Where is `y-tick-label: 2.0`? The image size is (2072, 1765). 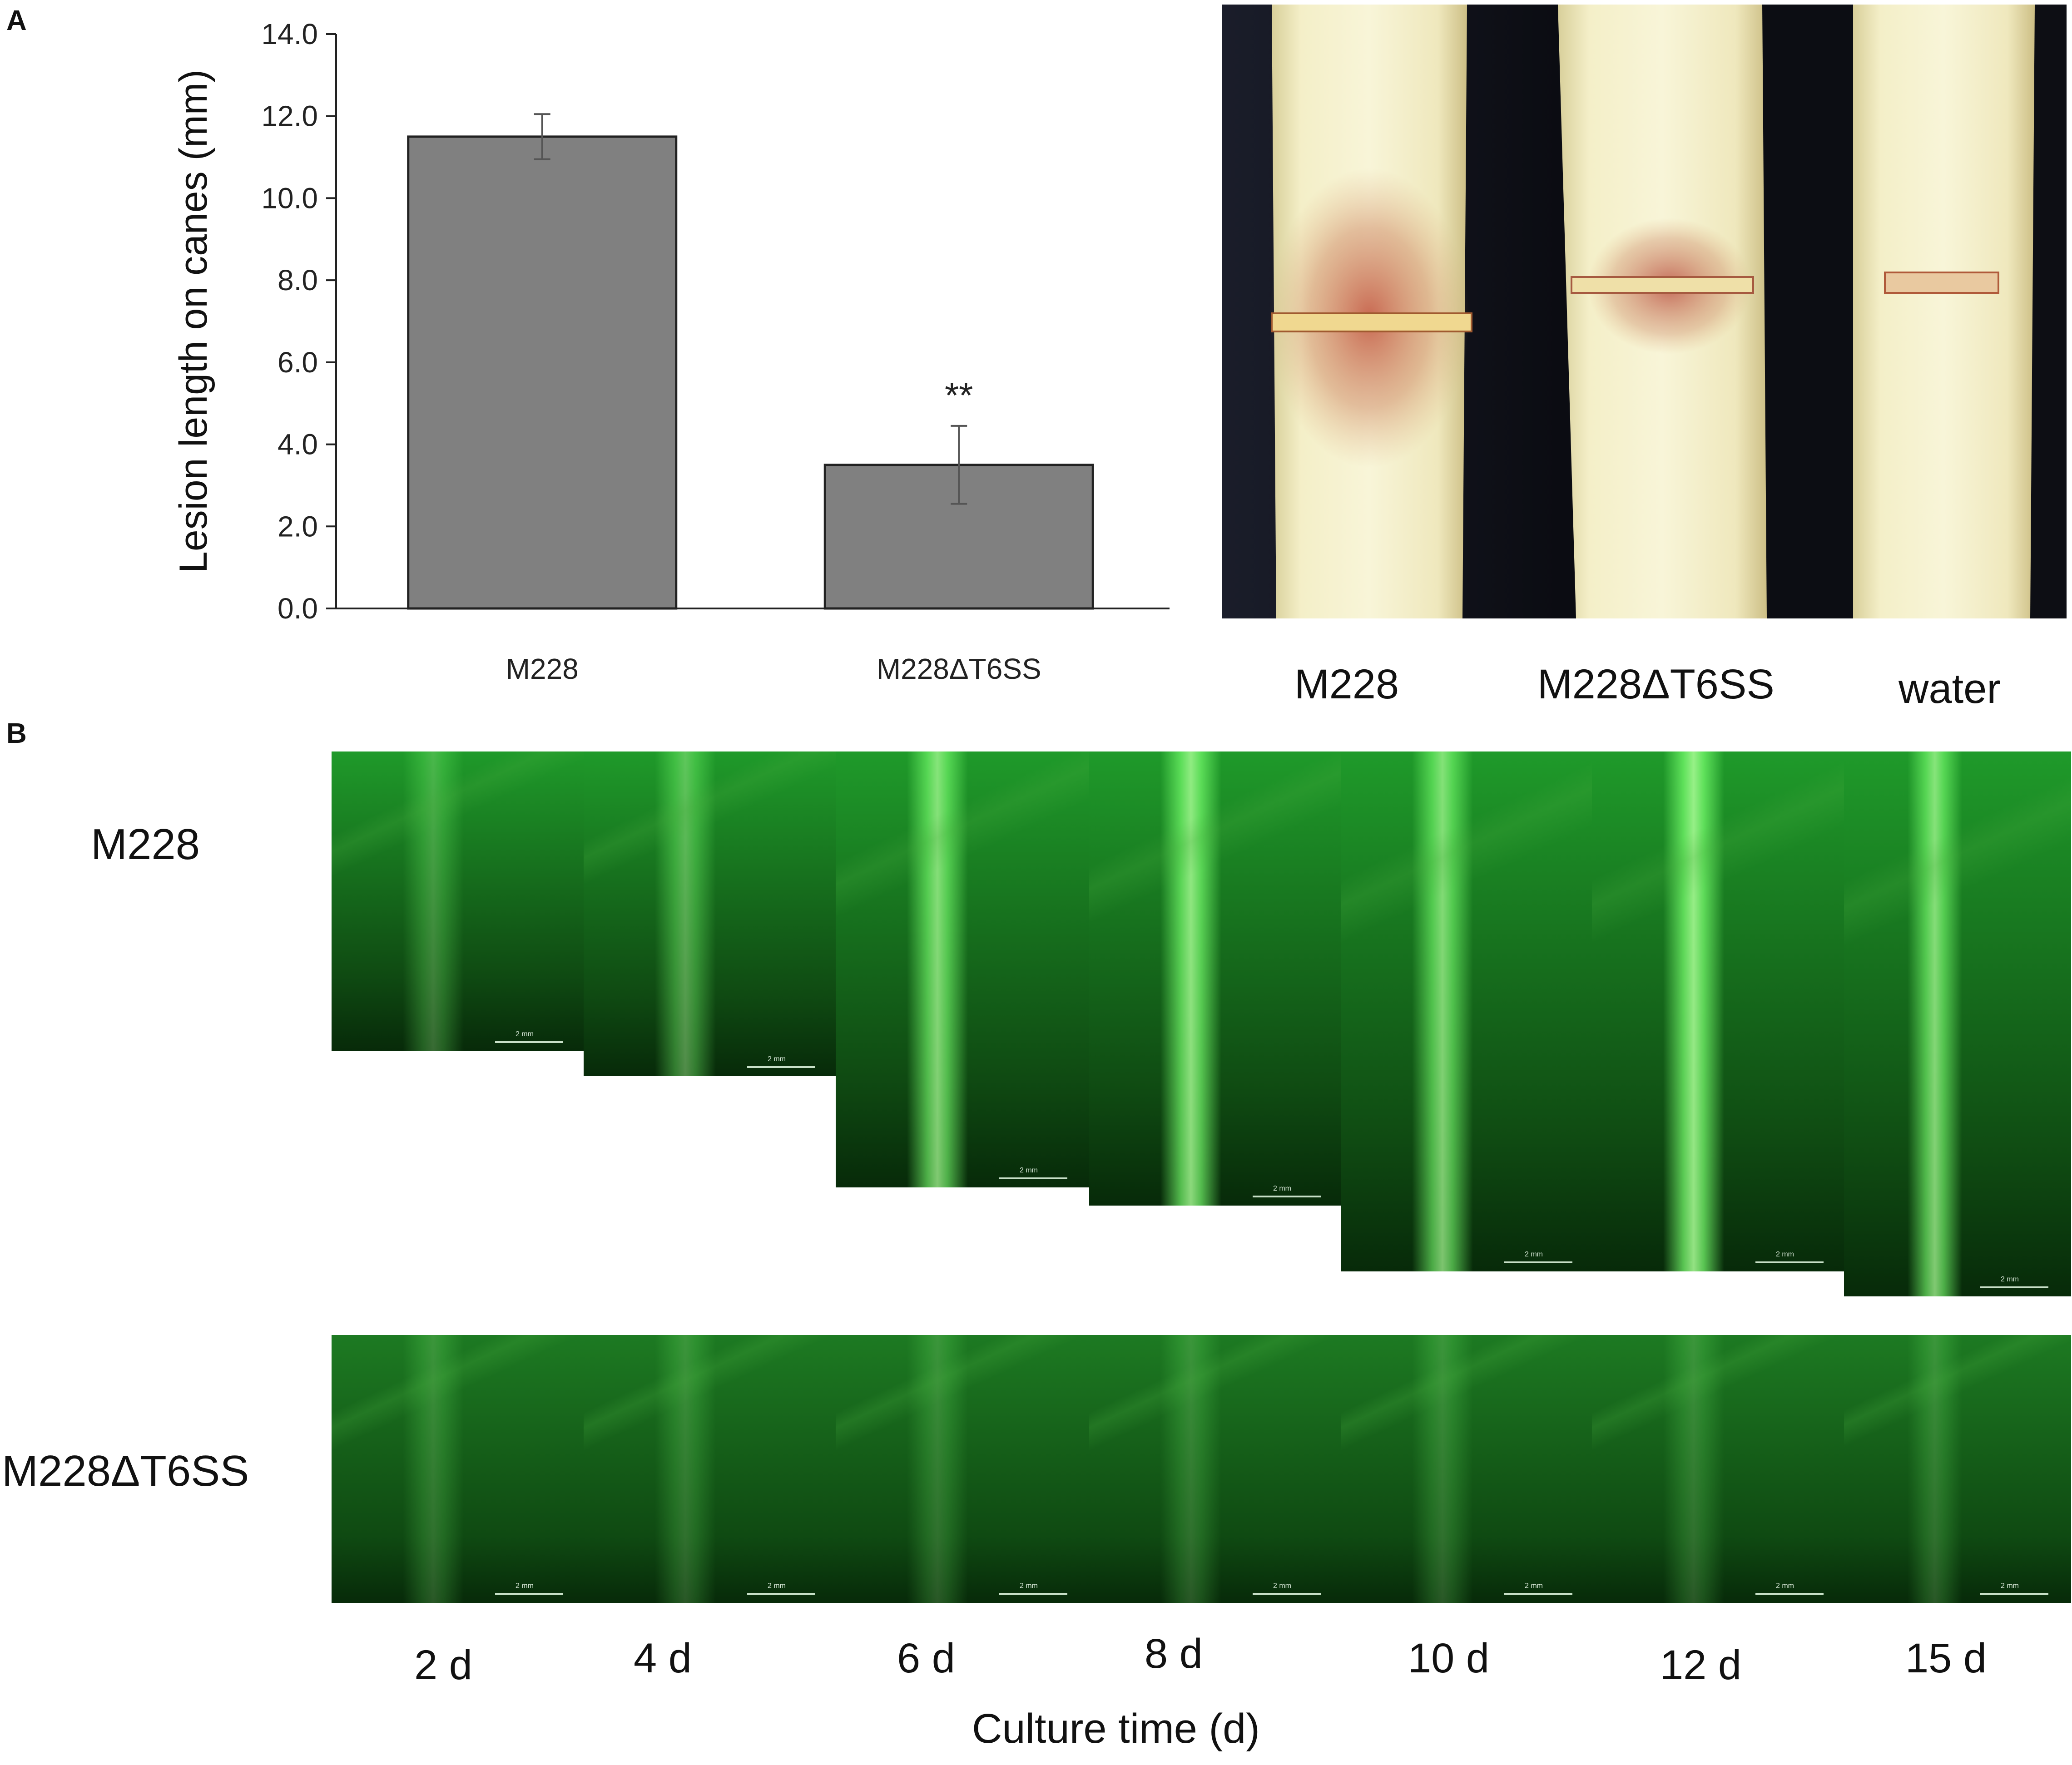 y-tick-label: 2.0 is located at coordinates (298, 526).